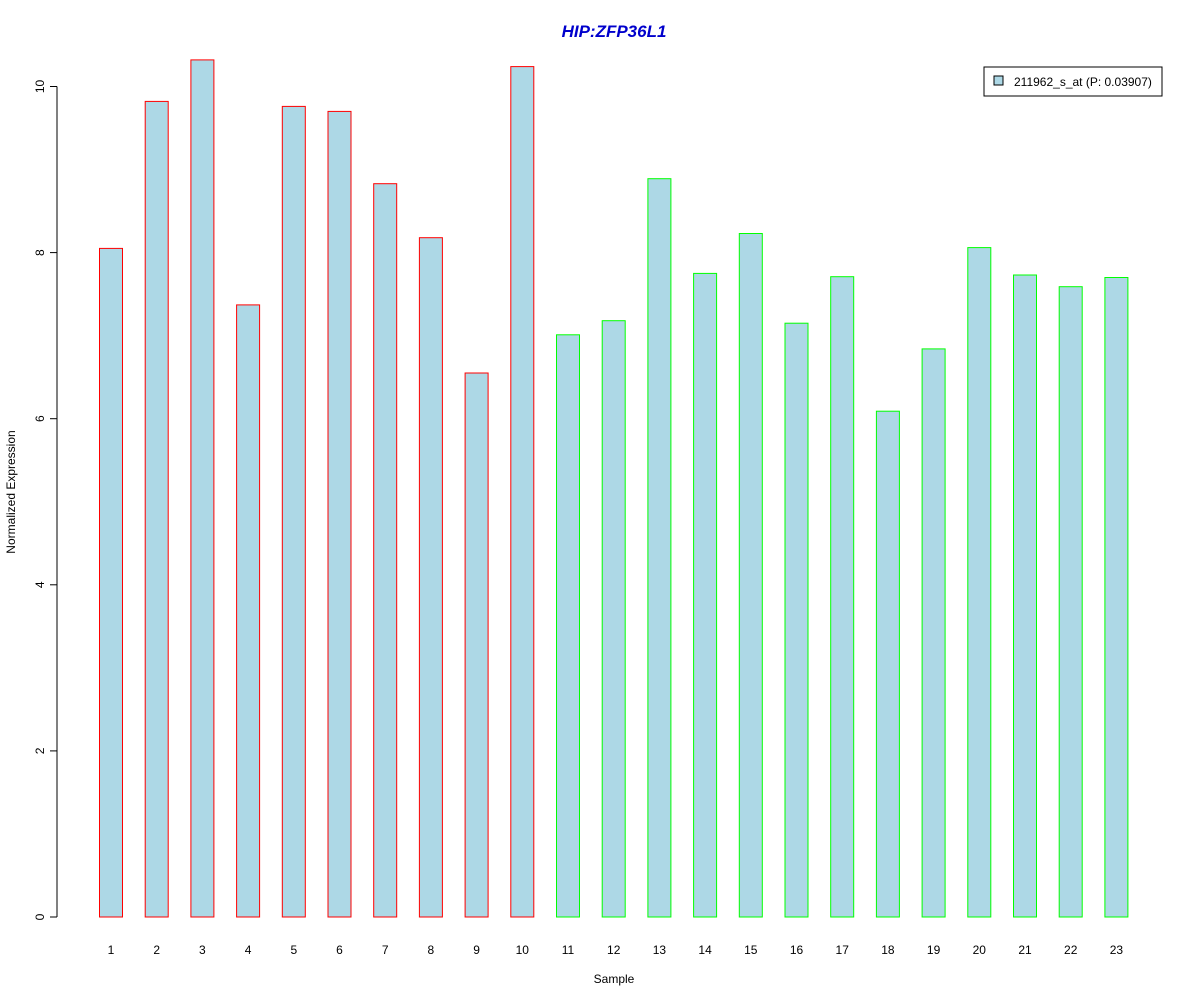 Image resolution: width=1200 pixels, height=1000 pixels. I want to click on x-tick-label: 13, so click(660, 950).